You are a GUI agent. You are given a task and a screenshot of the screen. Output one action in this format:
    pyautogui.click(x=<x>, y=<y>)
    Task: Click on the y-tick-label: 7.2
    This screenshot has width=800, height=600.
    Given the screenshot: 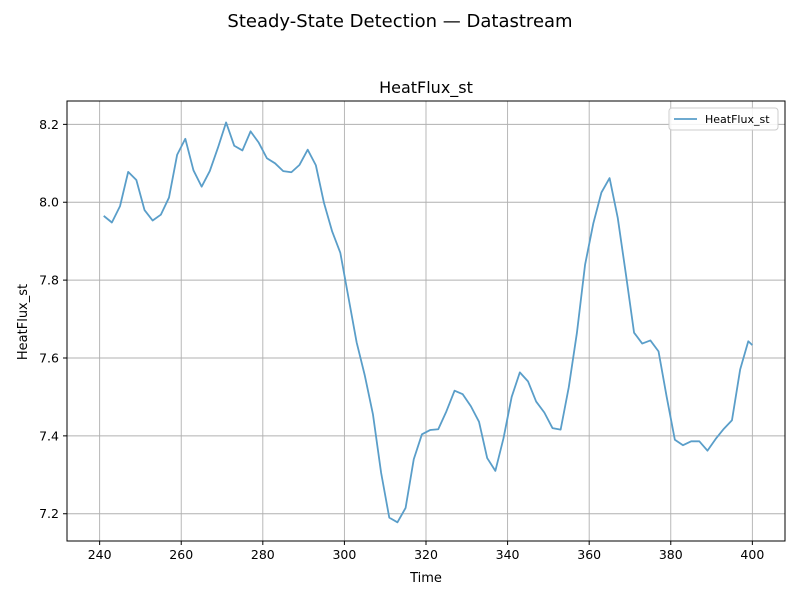 What is the action you would take?
    pyautogui.click(x=49, y=513)
    